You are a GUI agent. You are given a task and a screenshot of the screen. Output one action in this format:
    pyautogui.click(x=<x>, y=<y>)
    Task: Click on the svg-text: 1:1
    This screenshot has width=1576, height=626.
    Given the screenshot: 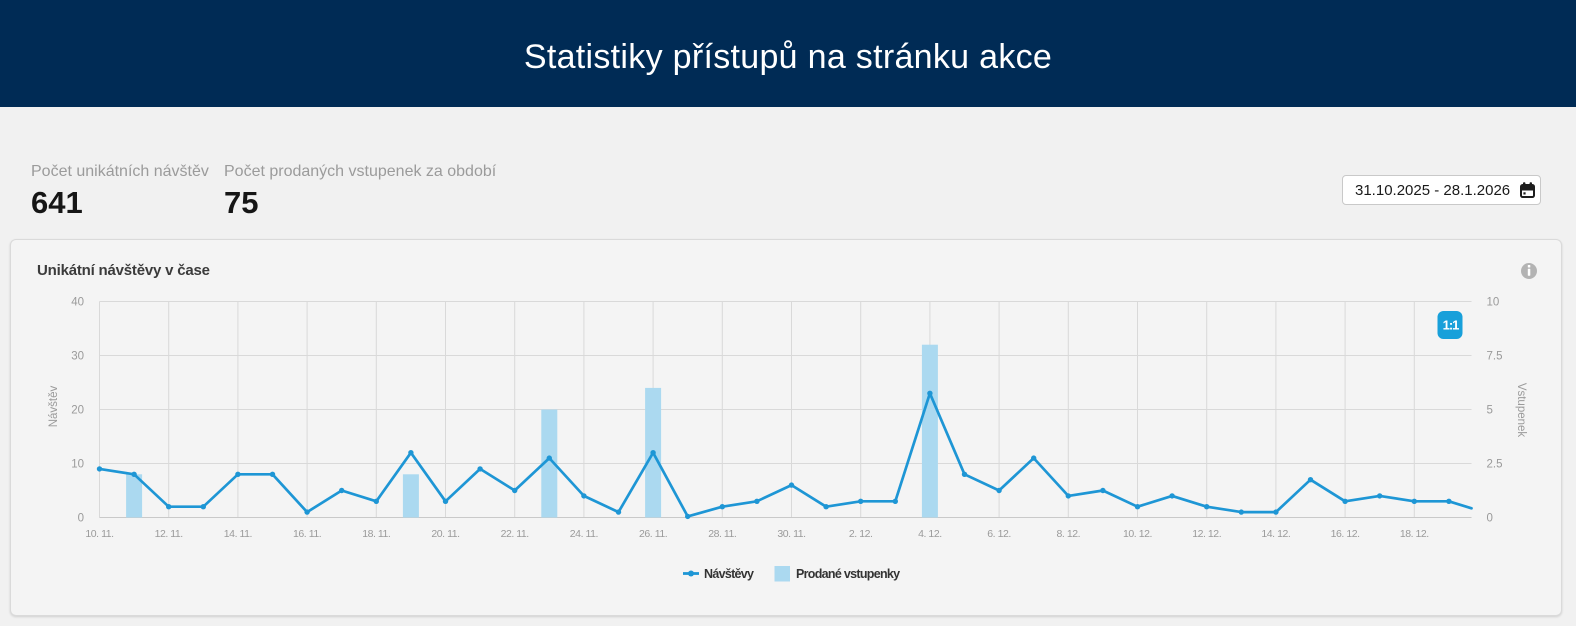 What is the action you would take?
    pyautogui.click(x=1451, y=325)
    